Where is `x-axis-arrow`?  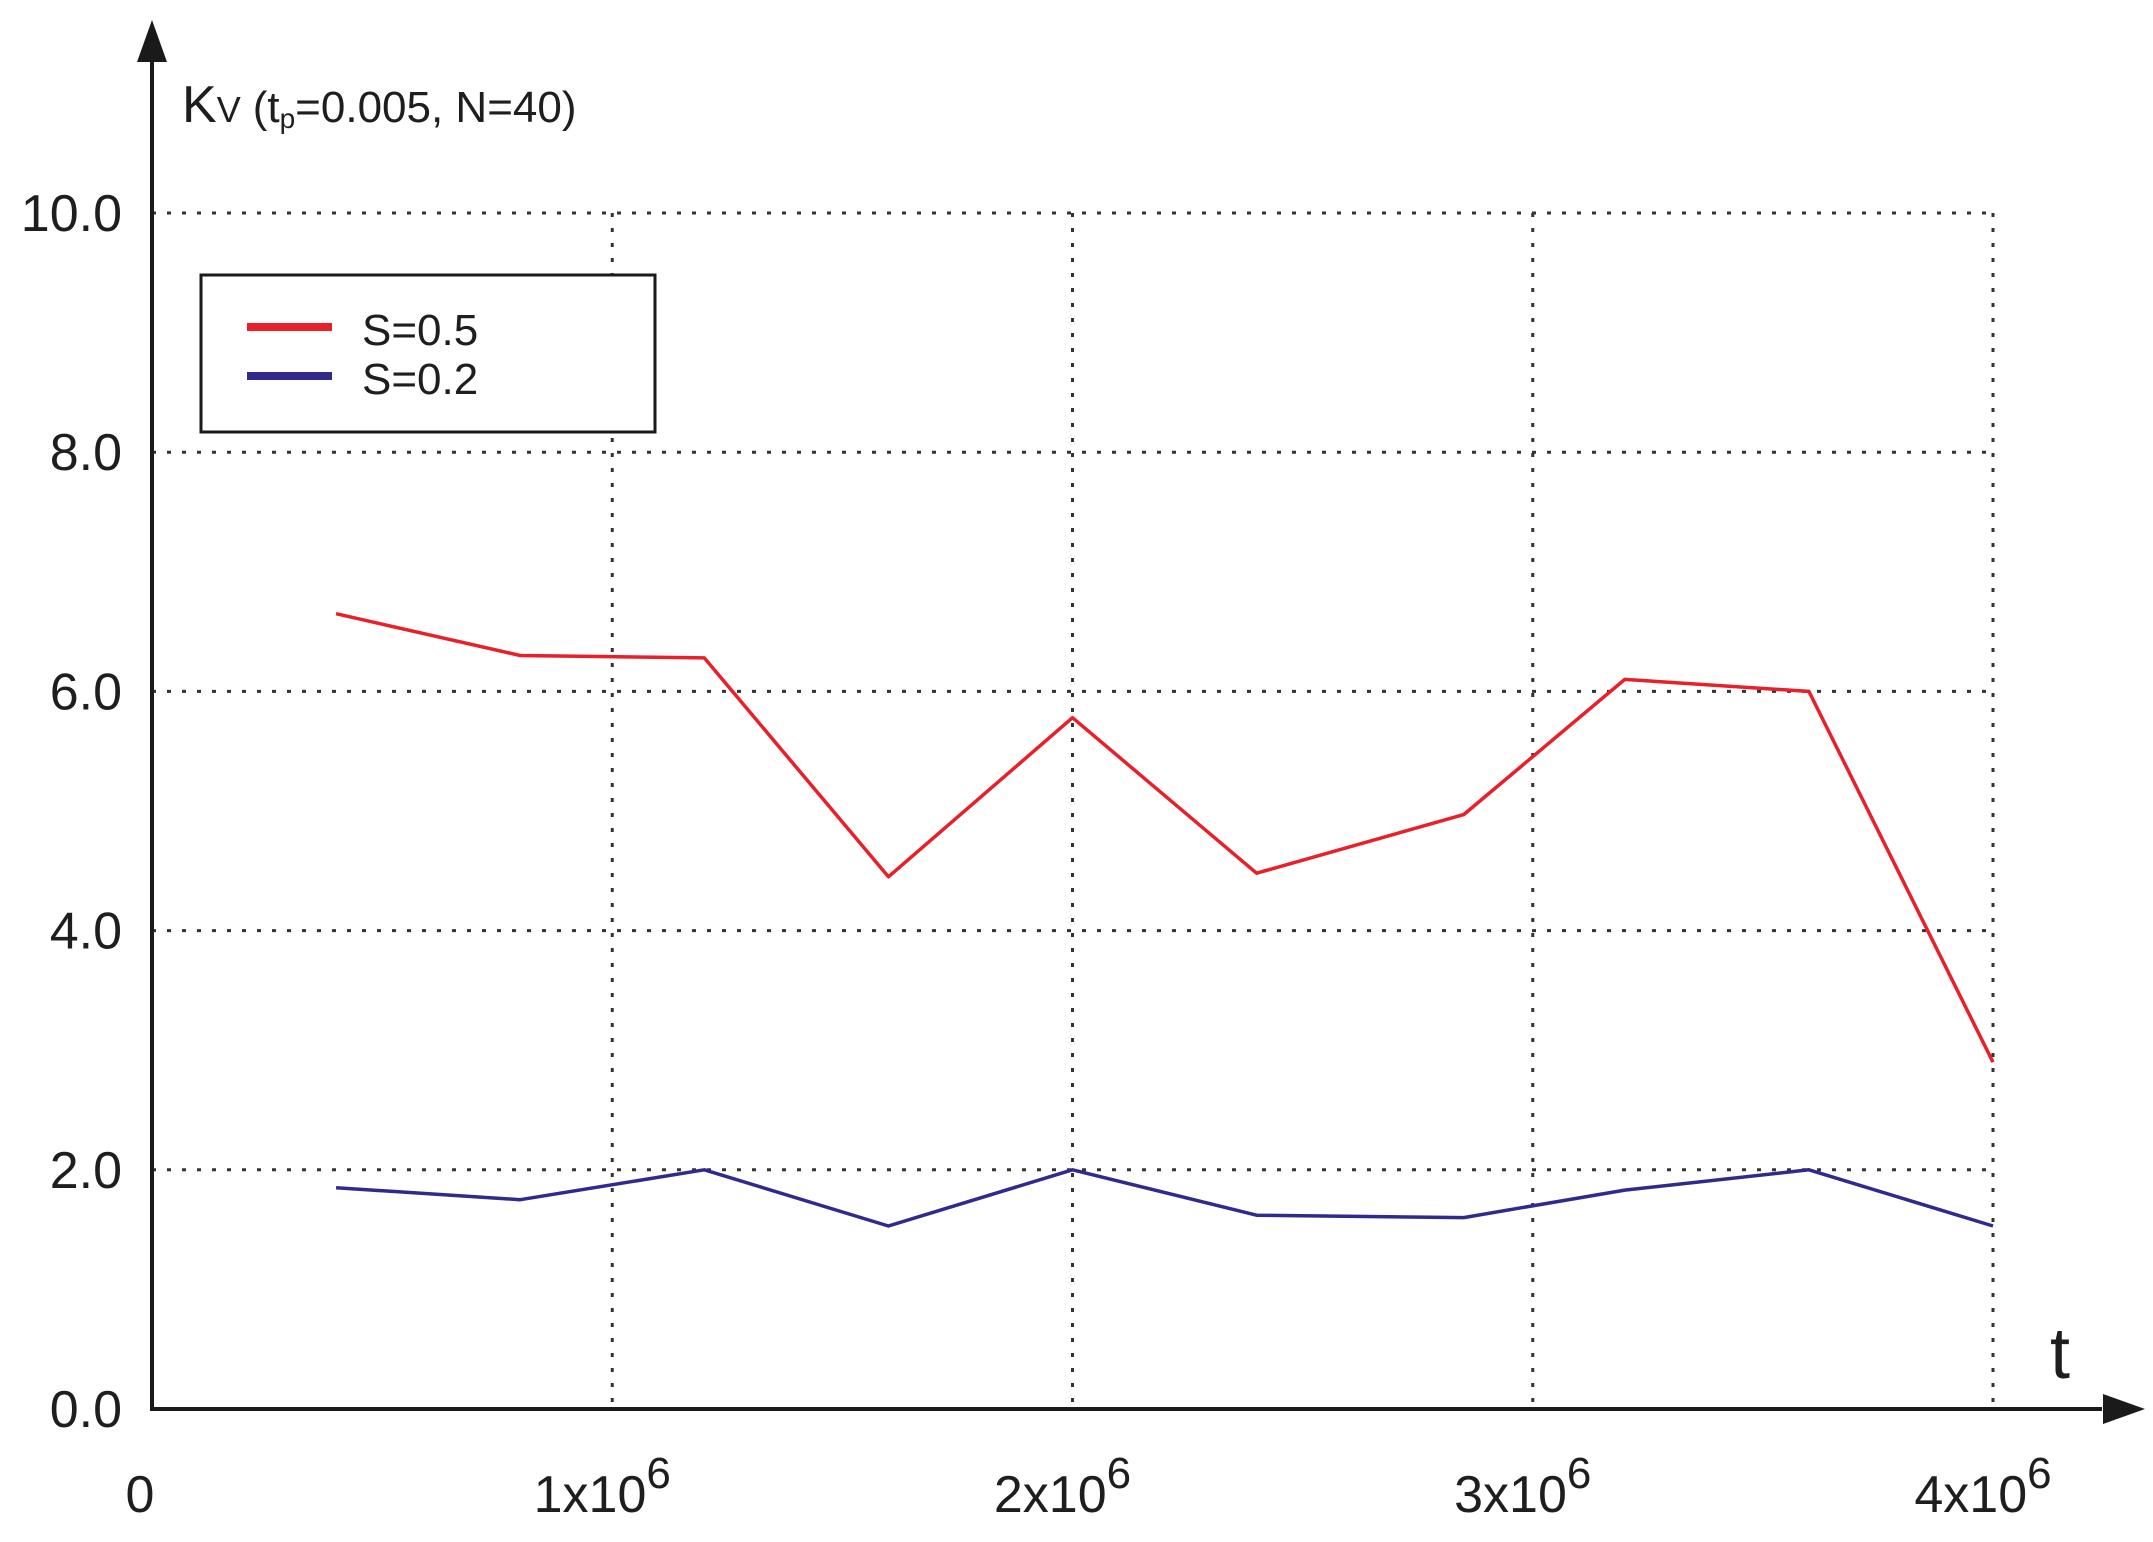 x-axis-arrow is located at coordinates (2124, 1409).